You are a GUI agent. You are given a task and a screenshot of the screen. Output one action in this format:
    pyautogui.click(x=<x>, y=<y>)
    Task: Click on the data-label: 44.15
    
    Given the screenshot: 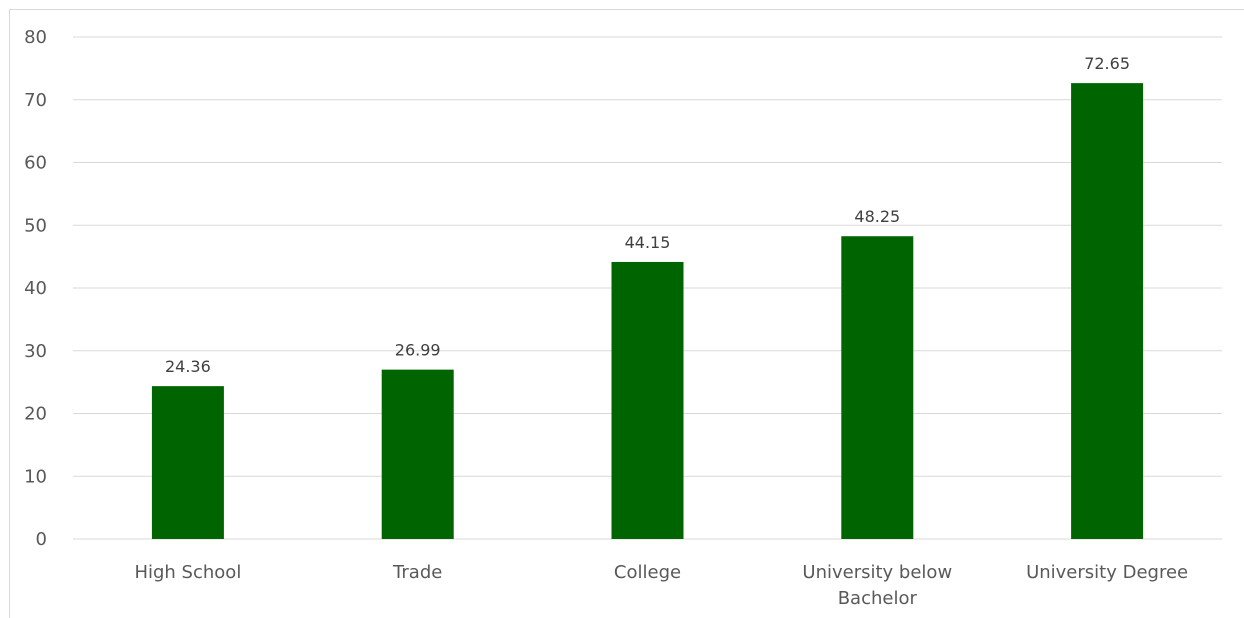 What is the action you would take?
    pyautogui.click(x=648, y=242)
    